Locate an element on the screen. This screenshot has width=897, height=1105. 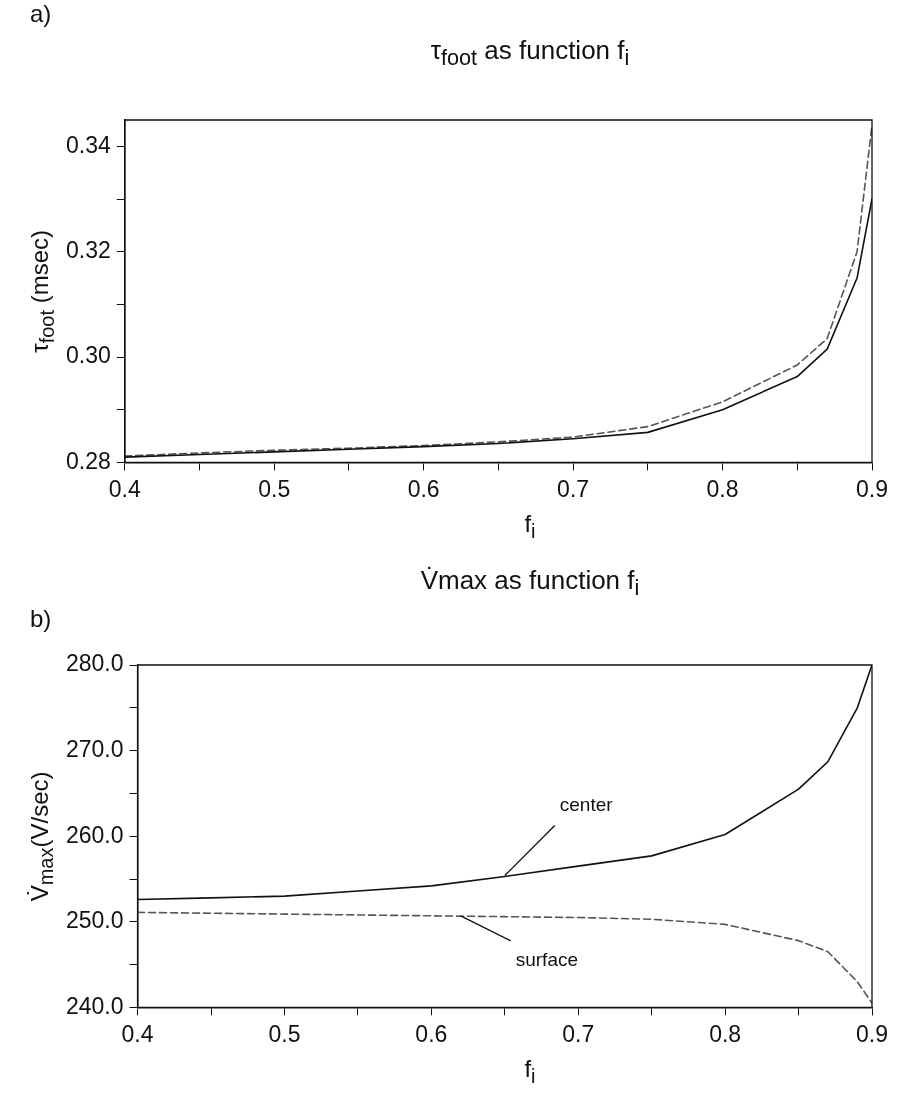
y-tick-label: 0.34 is located at coordinates (88, 144).